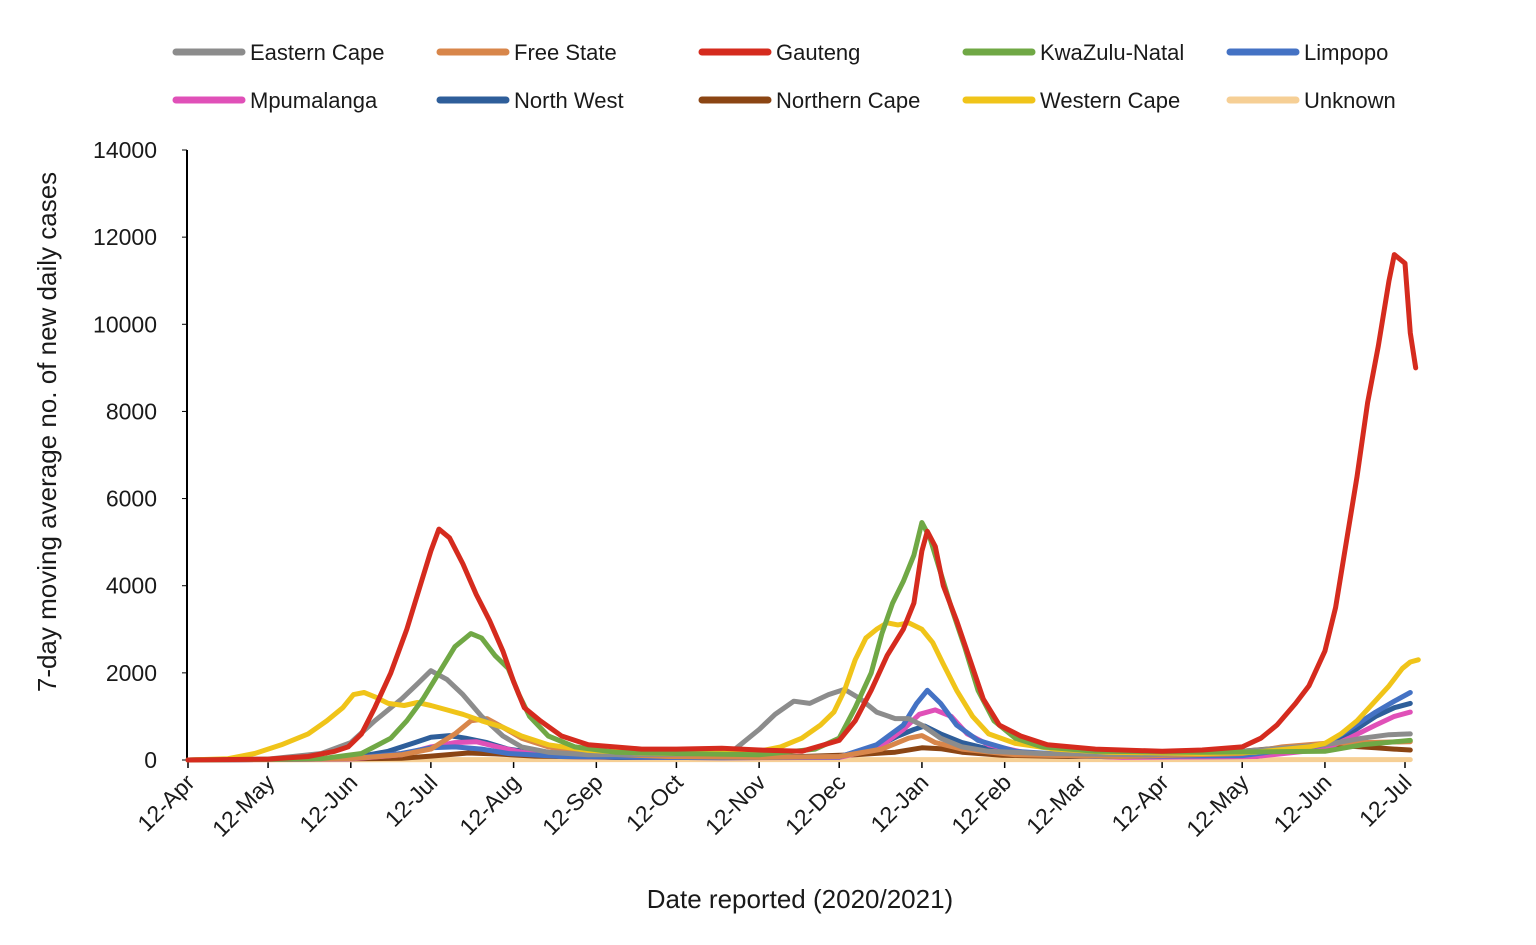  What do you see at coordinates (1056, 804) in the screenshot?
I see `x-tick-label: 12-Mar` at bounding box center [1056, 804].